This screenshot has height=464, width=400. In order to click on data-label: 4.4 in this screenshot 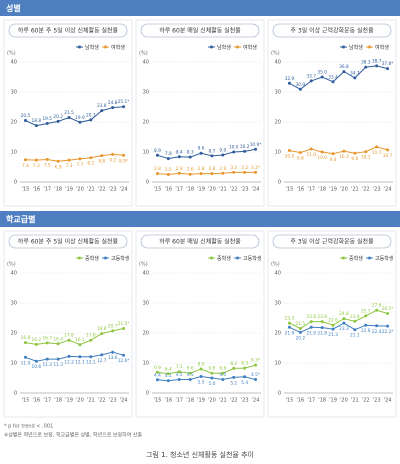, I will do `click(157, 375)`.